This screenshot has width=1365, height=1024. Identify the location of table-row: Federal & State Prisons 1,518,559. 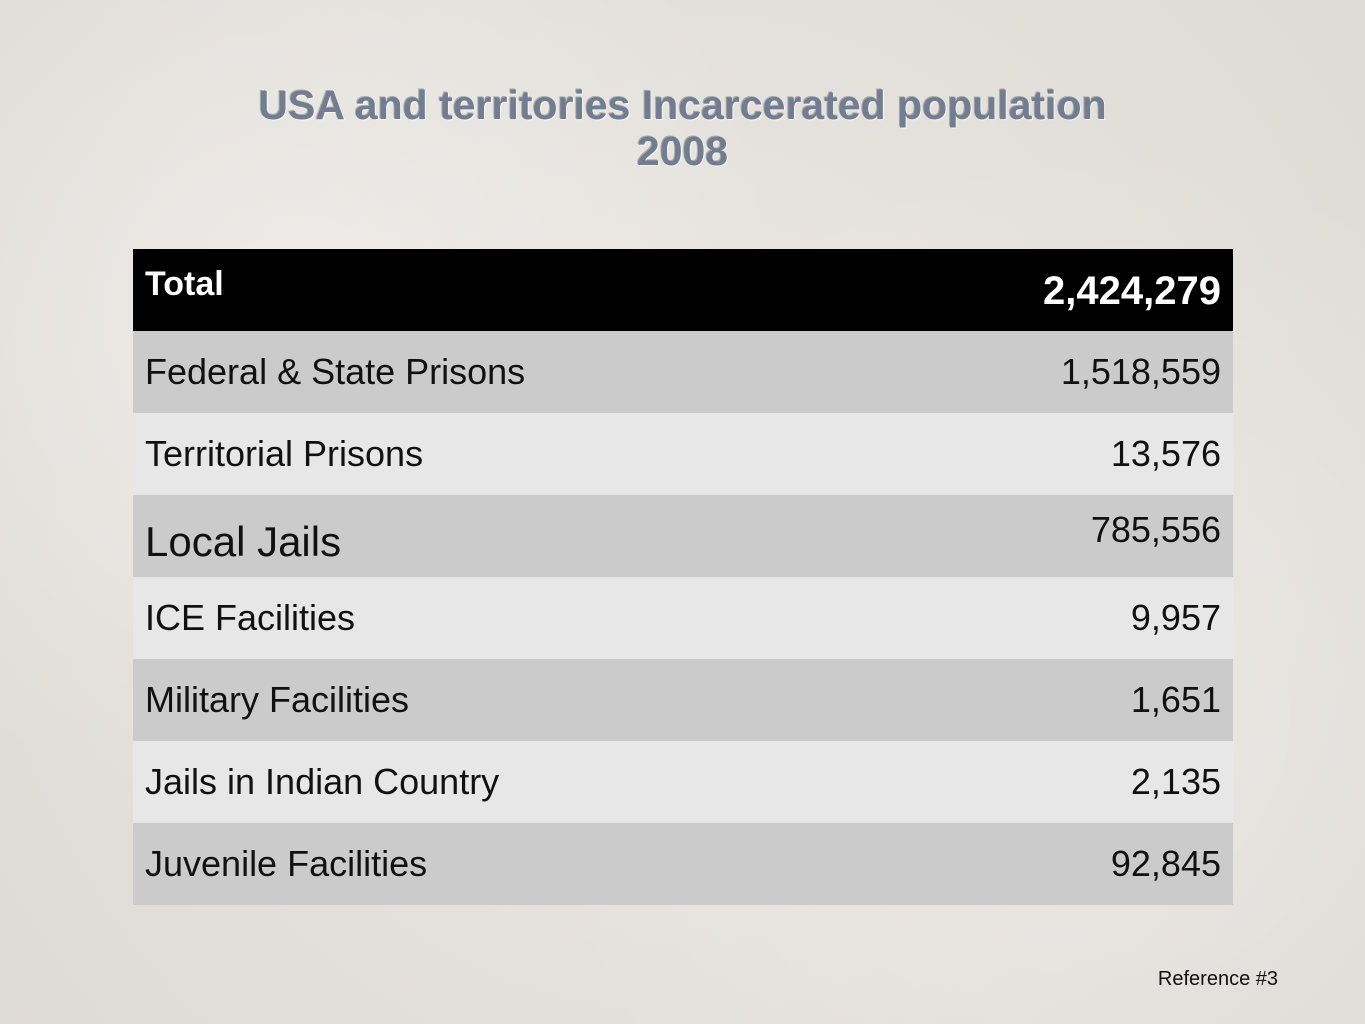
(683, 372).